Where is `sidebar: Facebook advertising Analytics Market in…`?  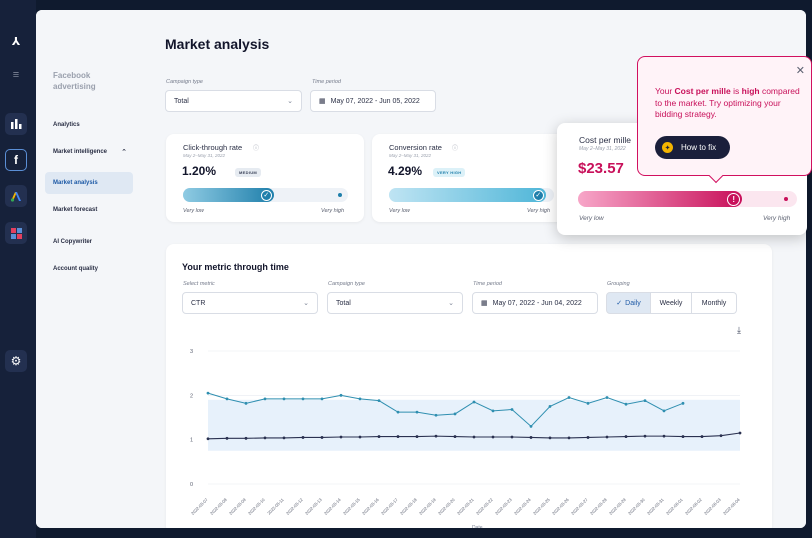 sidebar: Facebook advertising Analytics Market in… is located at coordinates (89, 269).